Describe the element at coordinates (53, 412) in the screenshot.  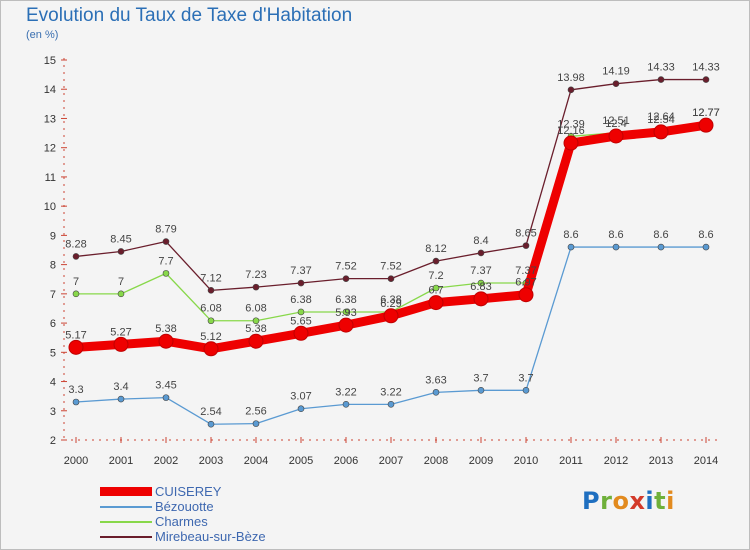
I see `y-tick-label: 3` at that location.